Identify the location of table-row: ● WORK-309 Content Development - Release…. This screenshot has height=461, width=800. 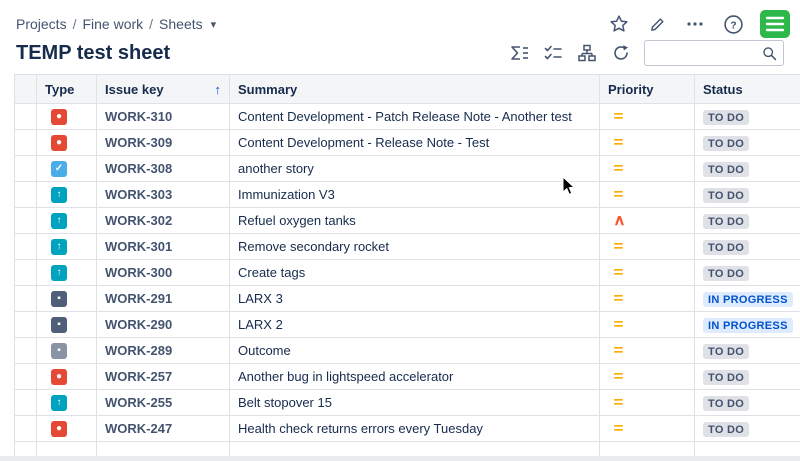
(407, 142).